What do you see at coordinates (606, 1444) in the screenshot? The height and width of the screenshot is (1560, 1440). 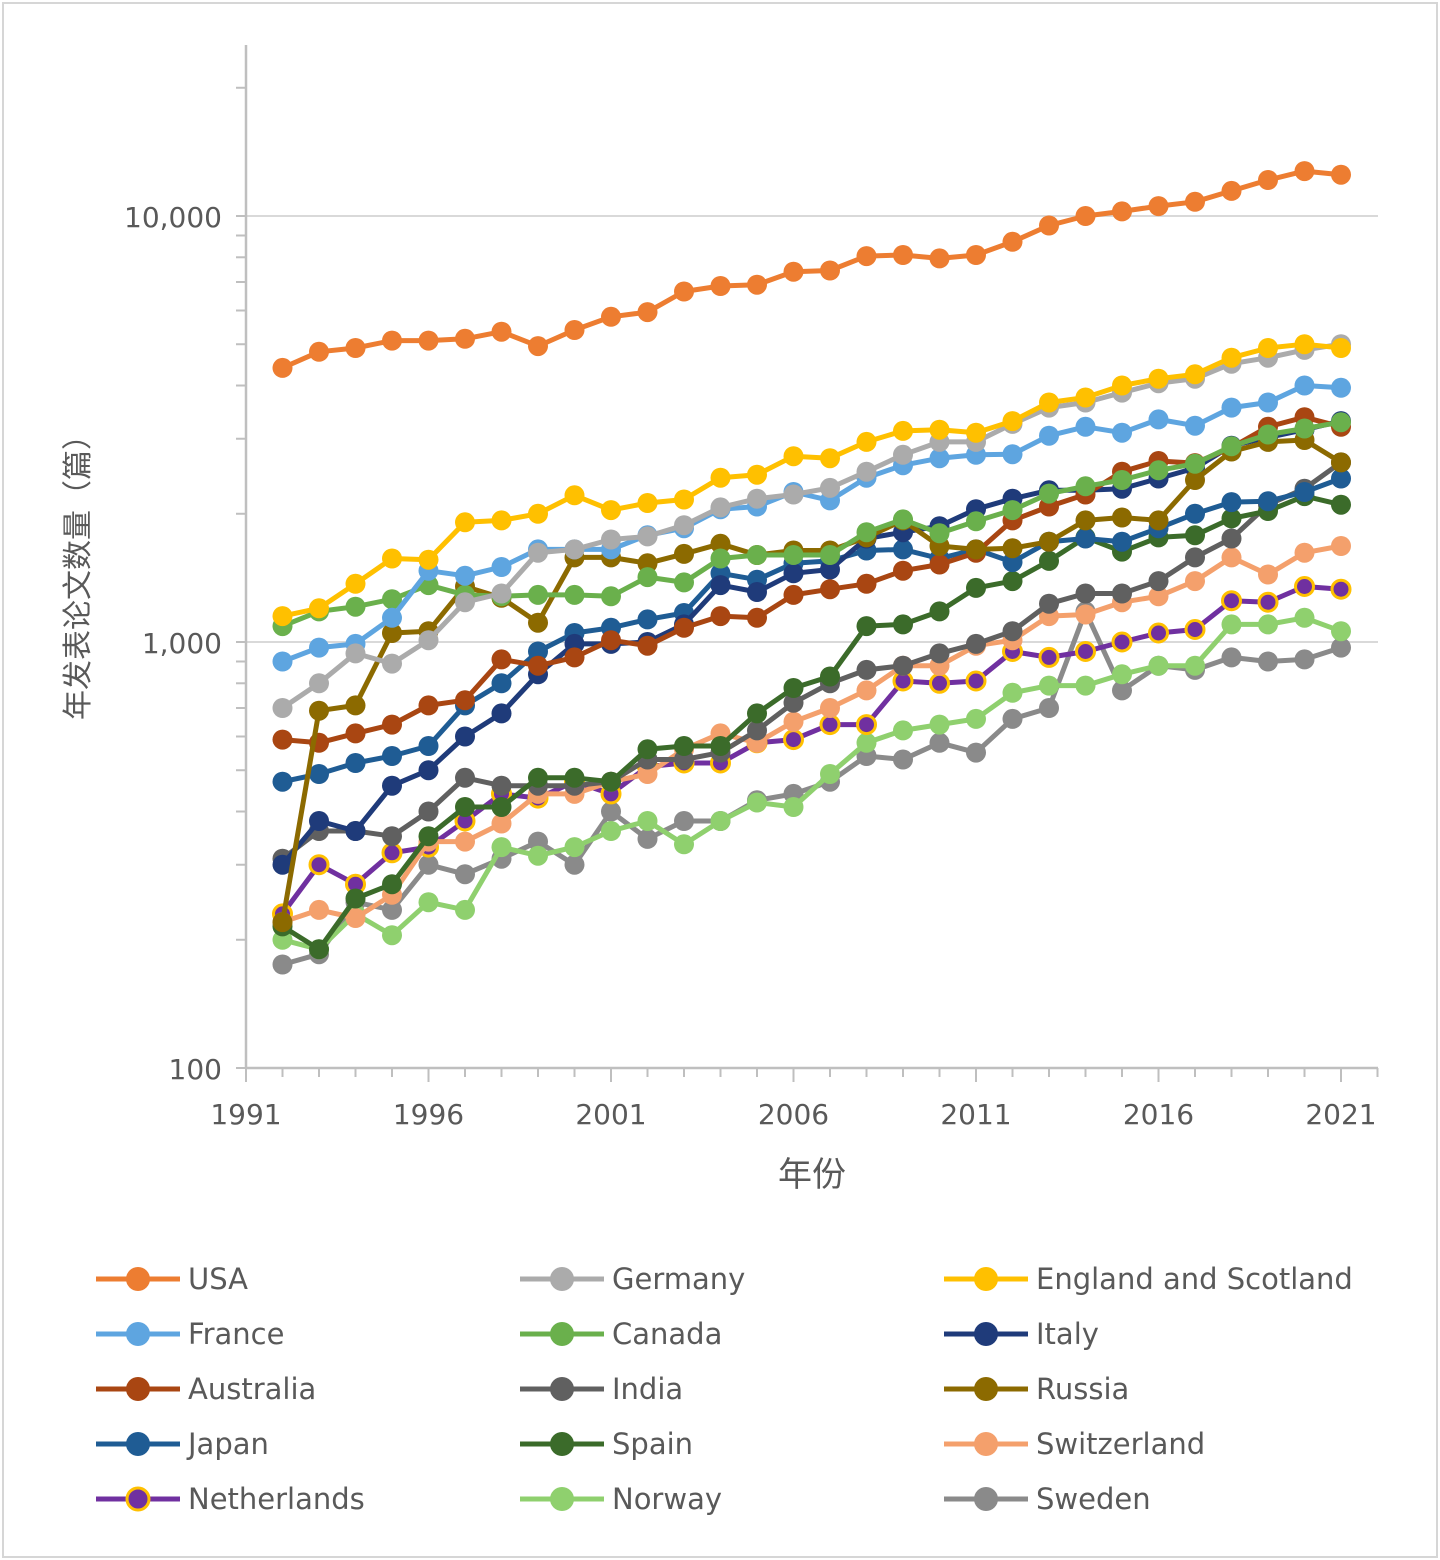 I see `legend-item: Spain` at bounding box center [606, 1444].